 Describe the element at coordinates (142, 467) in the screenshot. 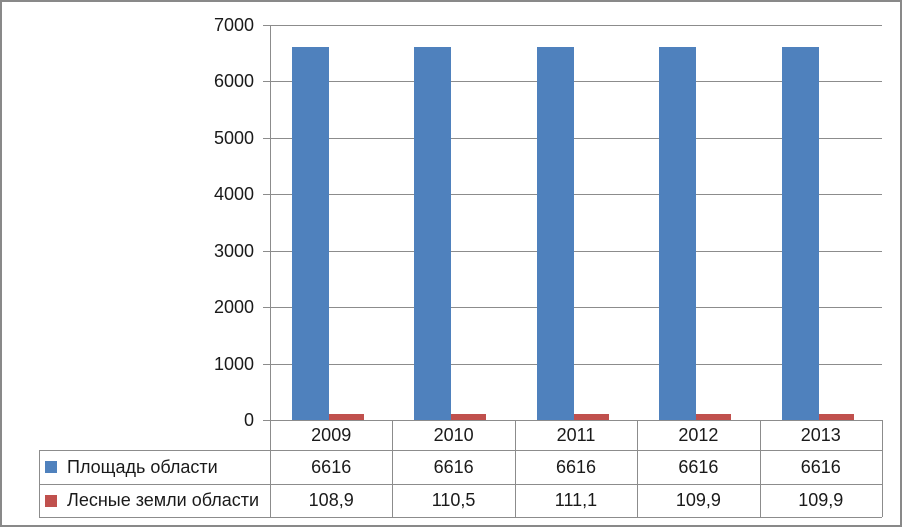

I see `series-name-label: Площадь области` at that location.